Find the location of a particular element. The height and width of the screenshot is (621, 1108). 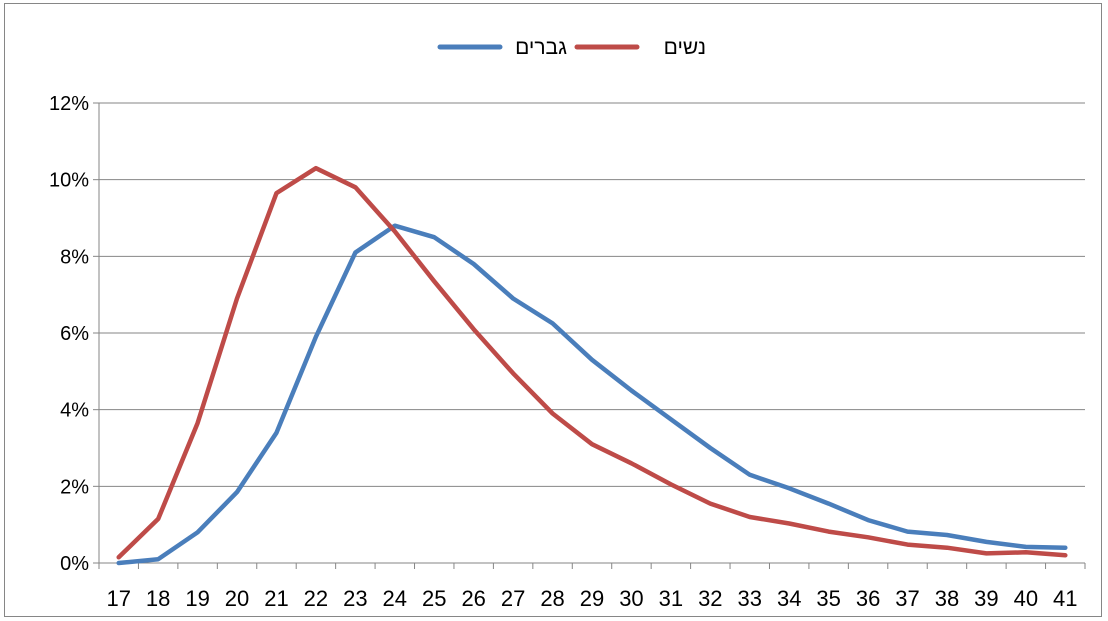

x-tick-label: 34 is located at coordinates (789, 598).